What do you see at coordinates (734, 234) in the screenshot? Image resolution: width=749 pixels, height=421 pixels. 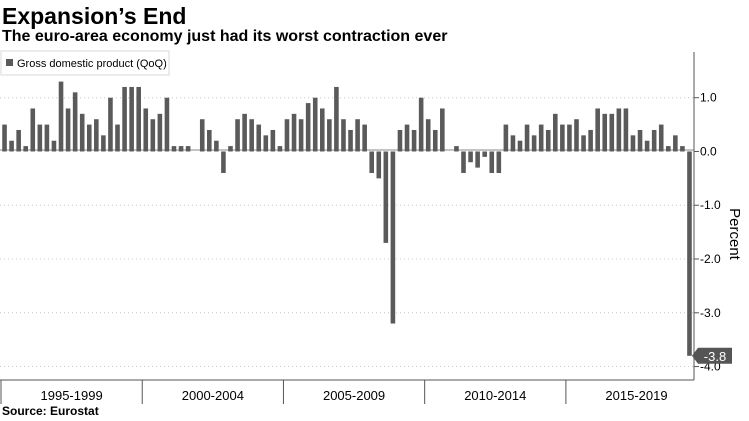 I see `y-axis-label: Percent` at bounding box center [734, 234].